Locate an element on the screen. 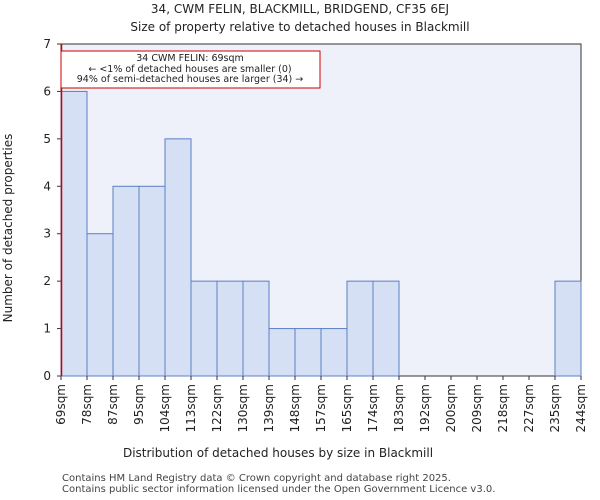 The image size is (600, 500). x-tick-label-183sqm: 183sqm is located at coordinates (399, 408).